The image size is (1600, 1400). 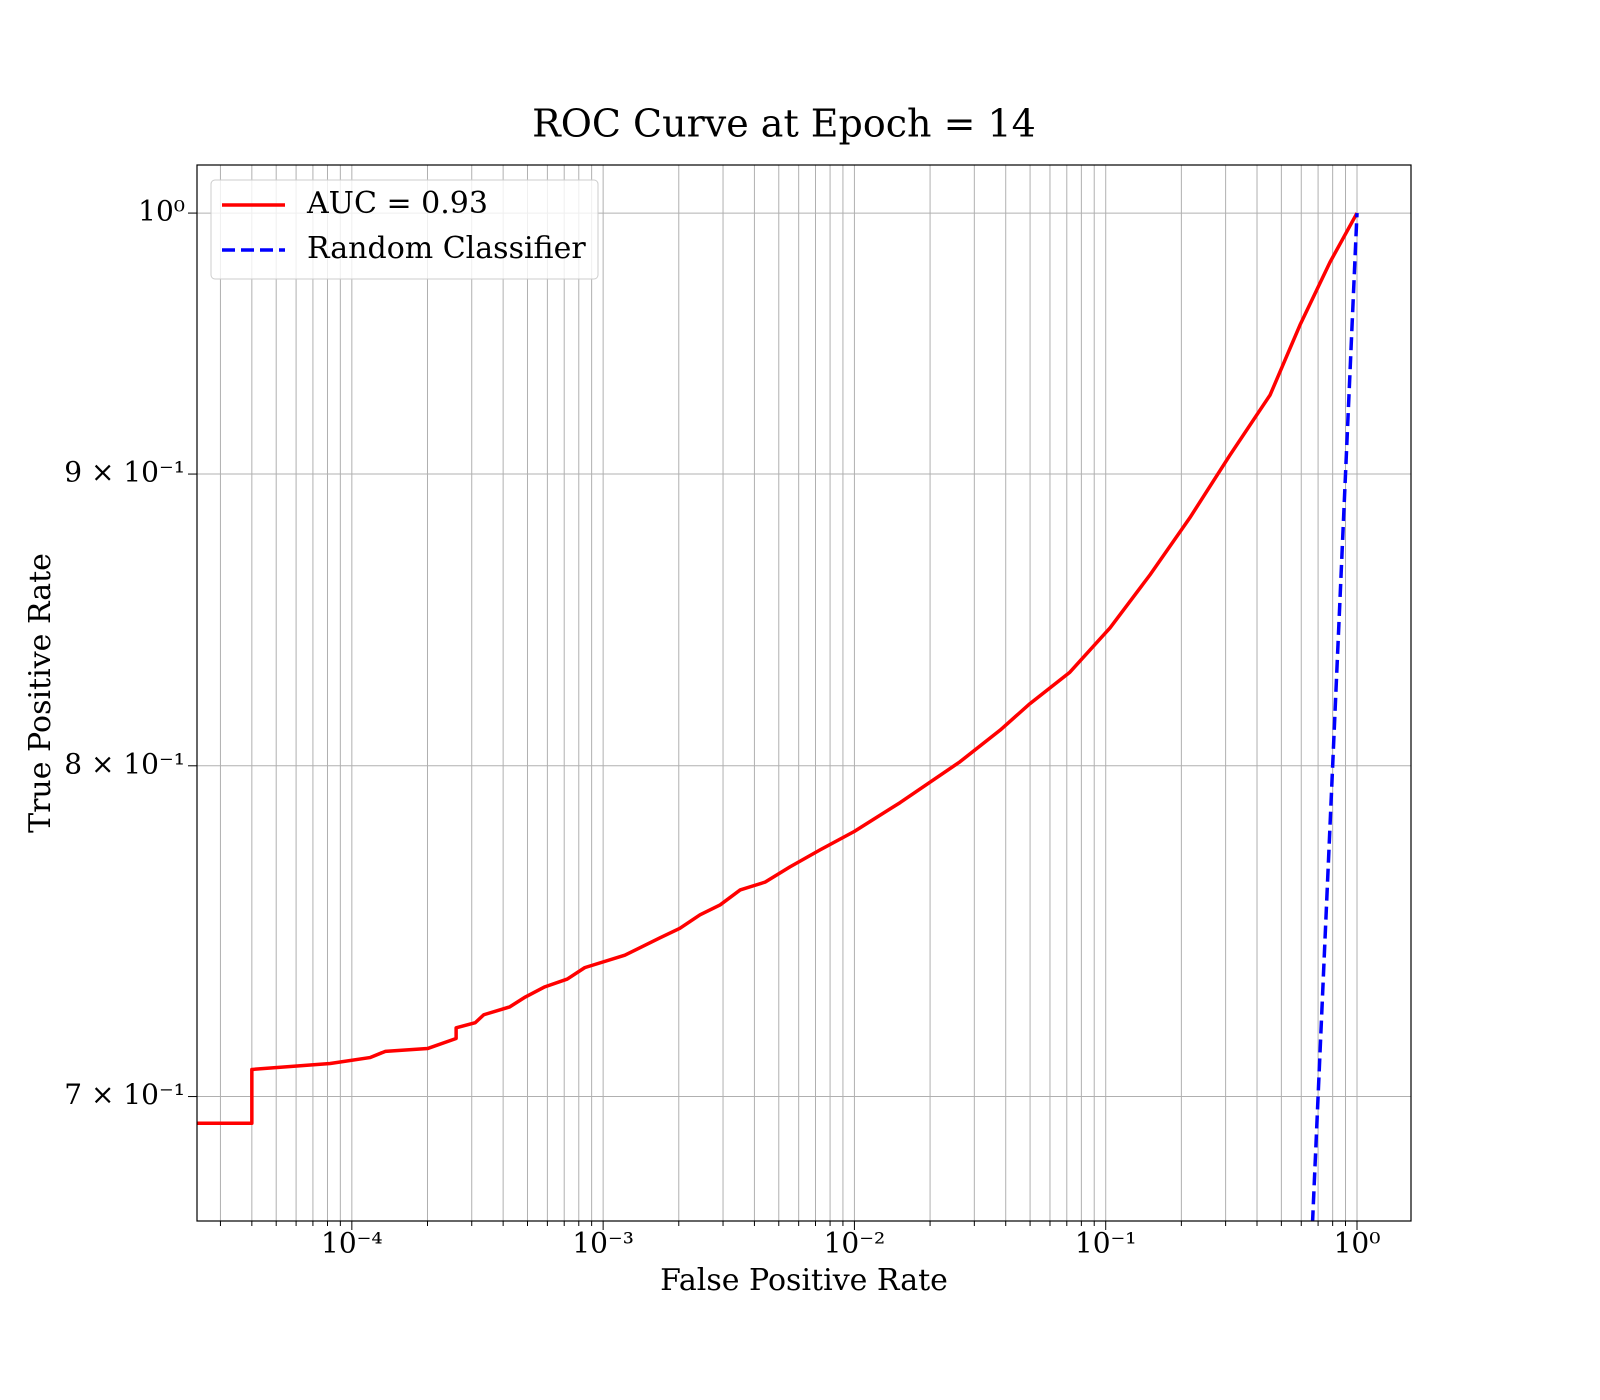 What do you see at coordinates (40, 693) in the screenshot?
I see `y-axis-label: True Positive Rate` at bounding box center [40, 693].